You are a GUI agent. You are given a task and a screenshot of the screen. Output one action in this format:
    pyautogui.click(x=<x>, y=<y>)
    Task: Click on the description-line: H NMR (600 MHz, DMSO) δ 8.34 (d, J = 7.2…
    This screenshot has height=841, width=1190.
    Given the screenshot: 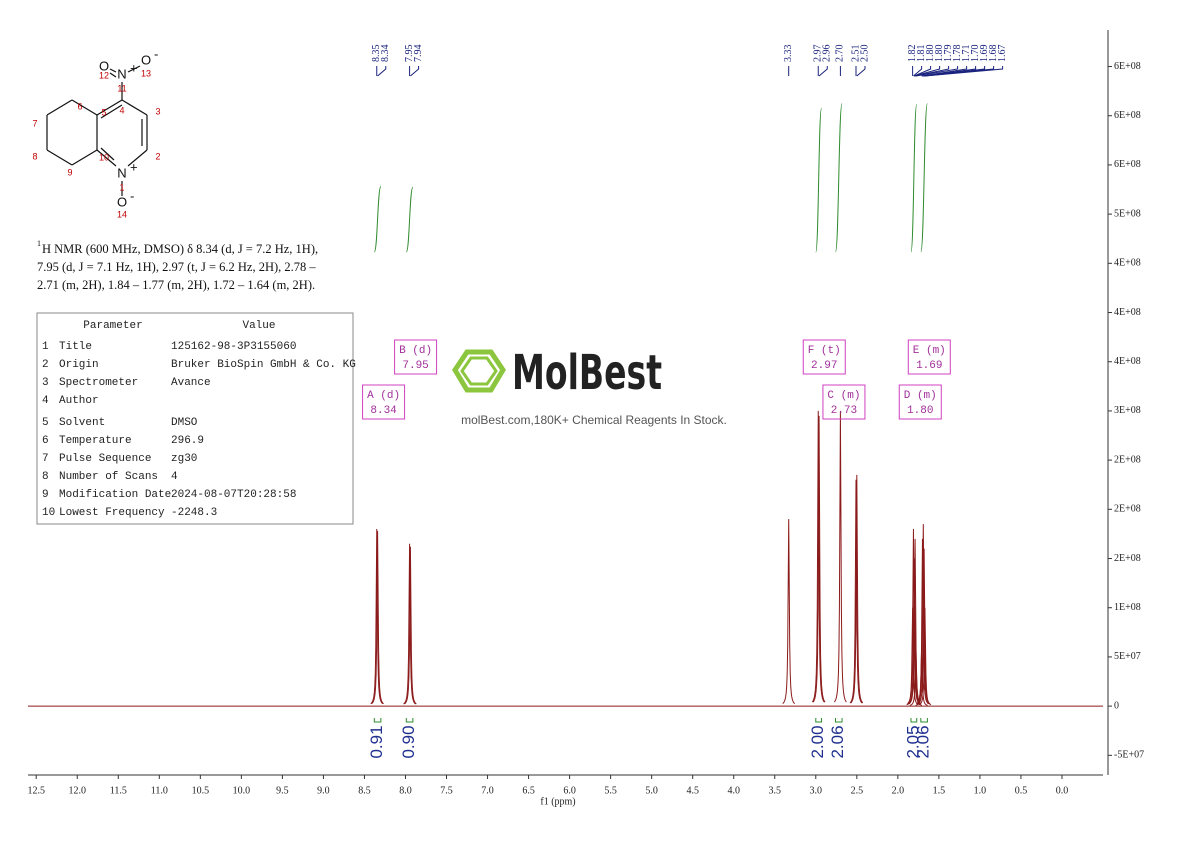 What is the action you would take?
    pyautogui.click(x=180, y=249)
    